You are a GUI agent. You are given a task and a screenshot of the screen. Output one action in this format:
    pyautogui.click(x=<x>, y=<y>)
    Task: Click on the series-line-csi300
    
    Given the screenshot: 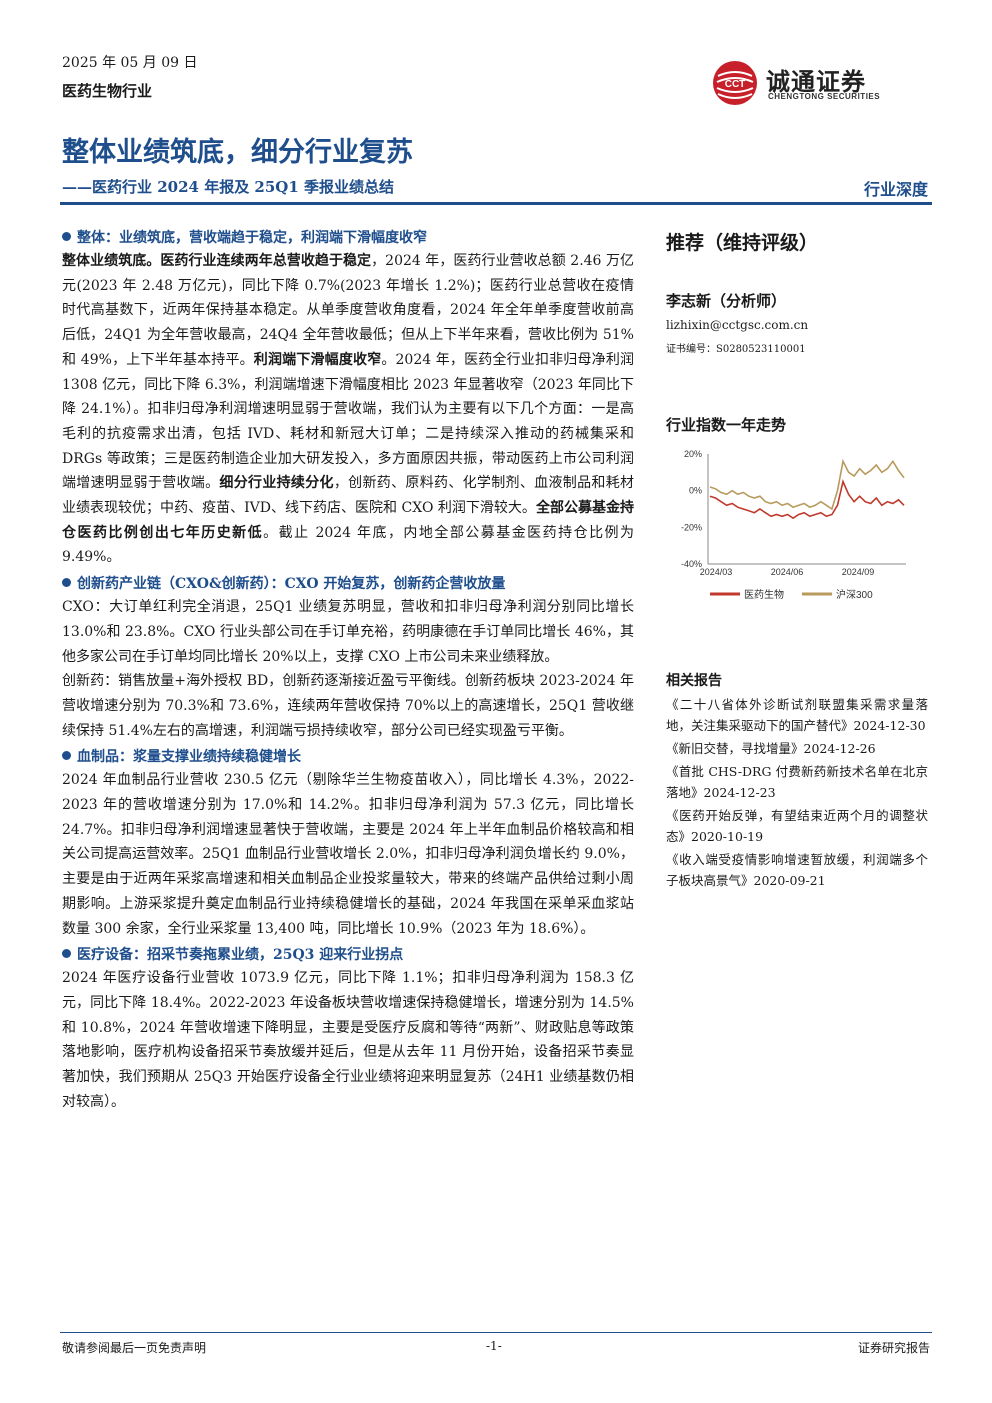 What is the action you would take?
    pyautogui.click(x=807, y=484)
    